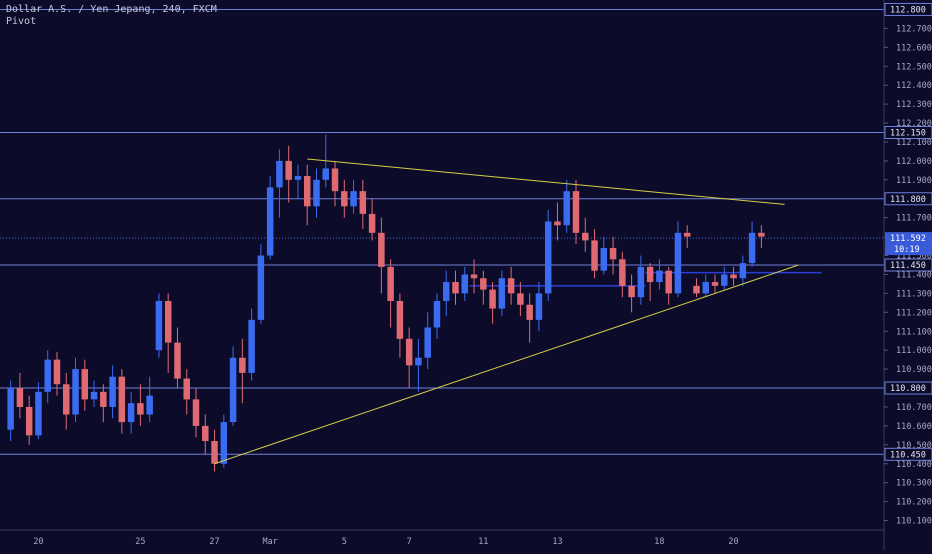 The width and height of the screenshot is (932, 554). I want to click on price-tick-label: 110.900, so click(914, 370).